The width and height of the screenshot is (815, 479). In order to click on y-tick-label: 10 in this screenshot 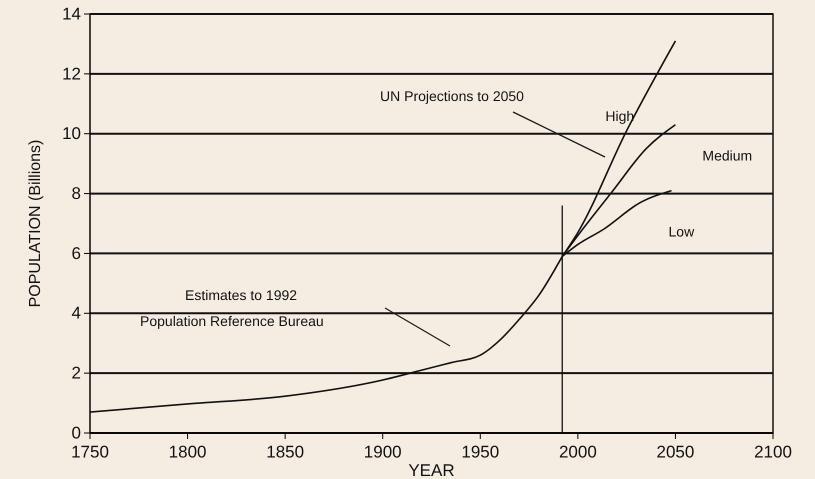, I will do `click(71, 134)`.